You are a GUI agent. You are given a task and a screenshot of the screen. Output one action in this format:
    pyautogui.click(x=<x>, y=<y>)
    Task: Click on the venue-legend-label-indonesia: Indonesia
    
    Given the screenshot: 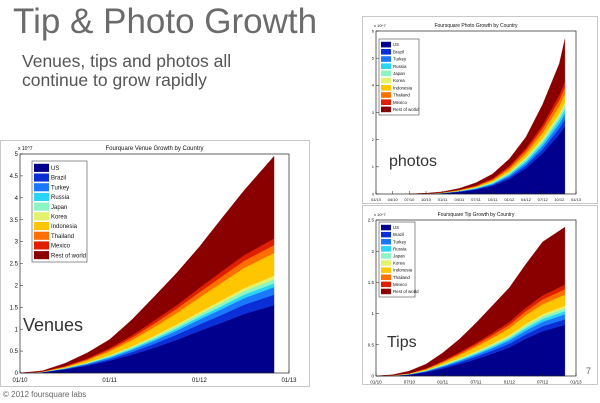 What is the action you would take?
    pyautogui.click(x=64, y=227)
    